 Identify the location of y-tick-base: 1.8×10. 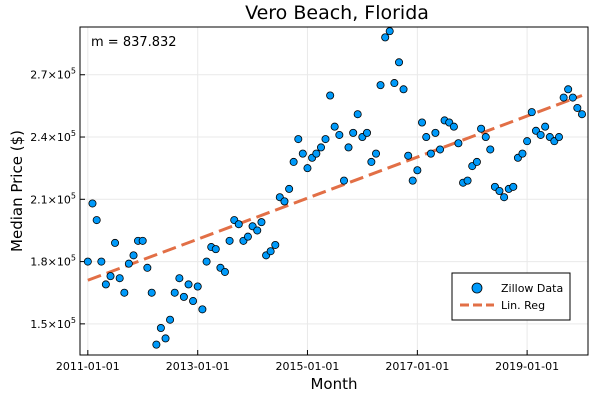
(50, 262).